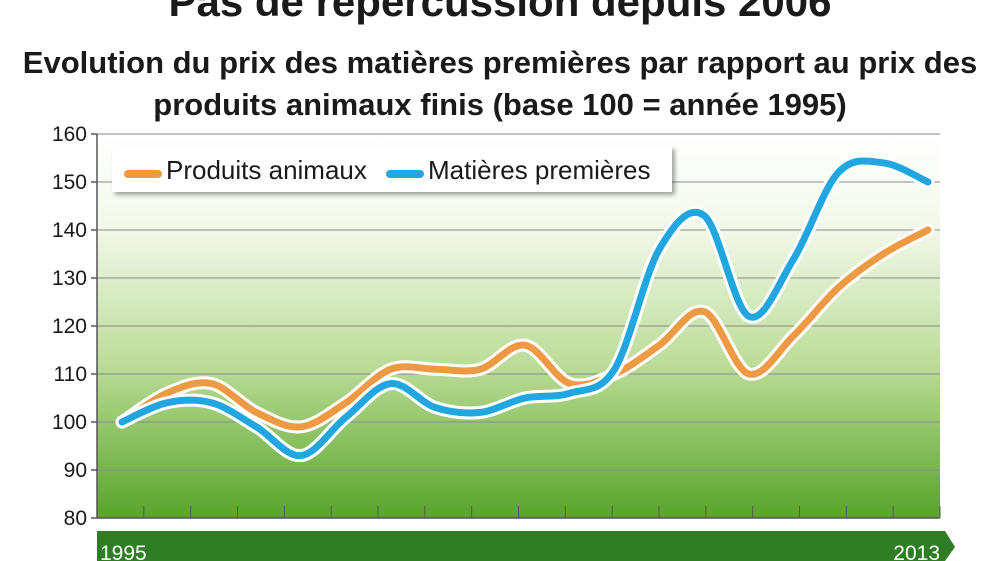 This screenshot has height=561, width=1000. Describe the element at coordinates (75, 518) in the screenshot. I see `y-tick-label-80: 80` at that location.